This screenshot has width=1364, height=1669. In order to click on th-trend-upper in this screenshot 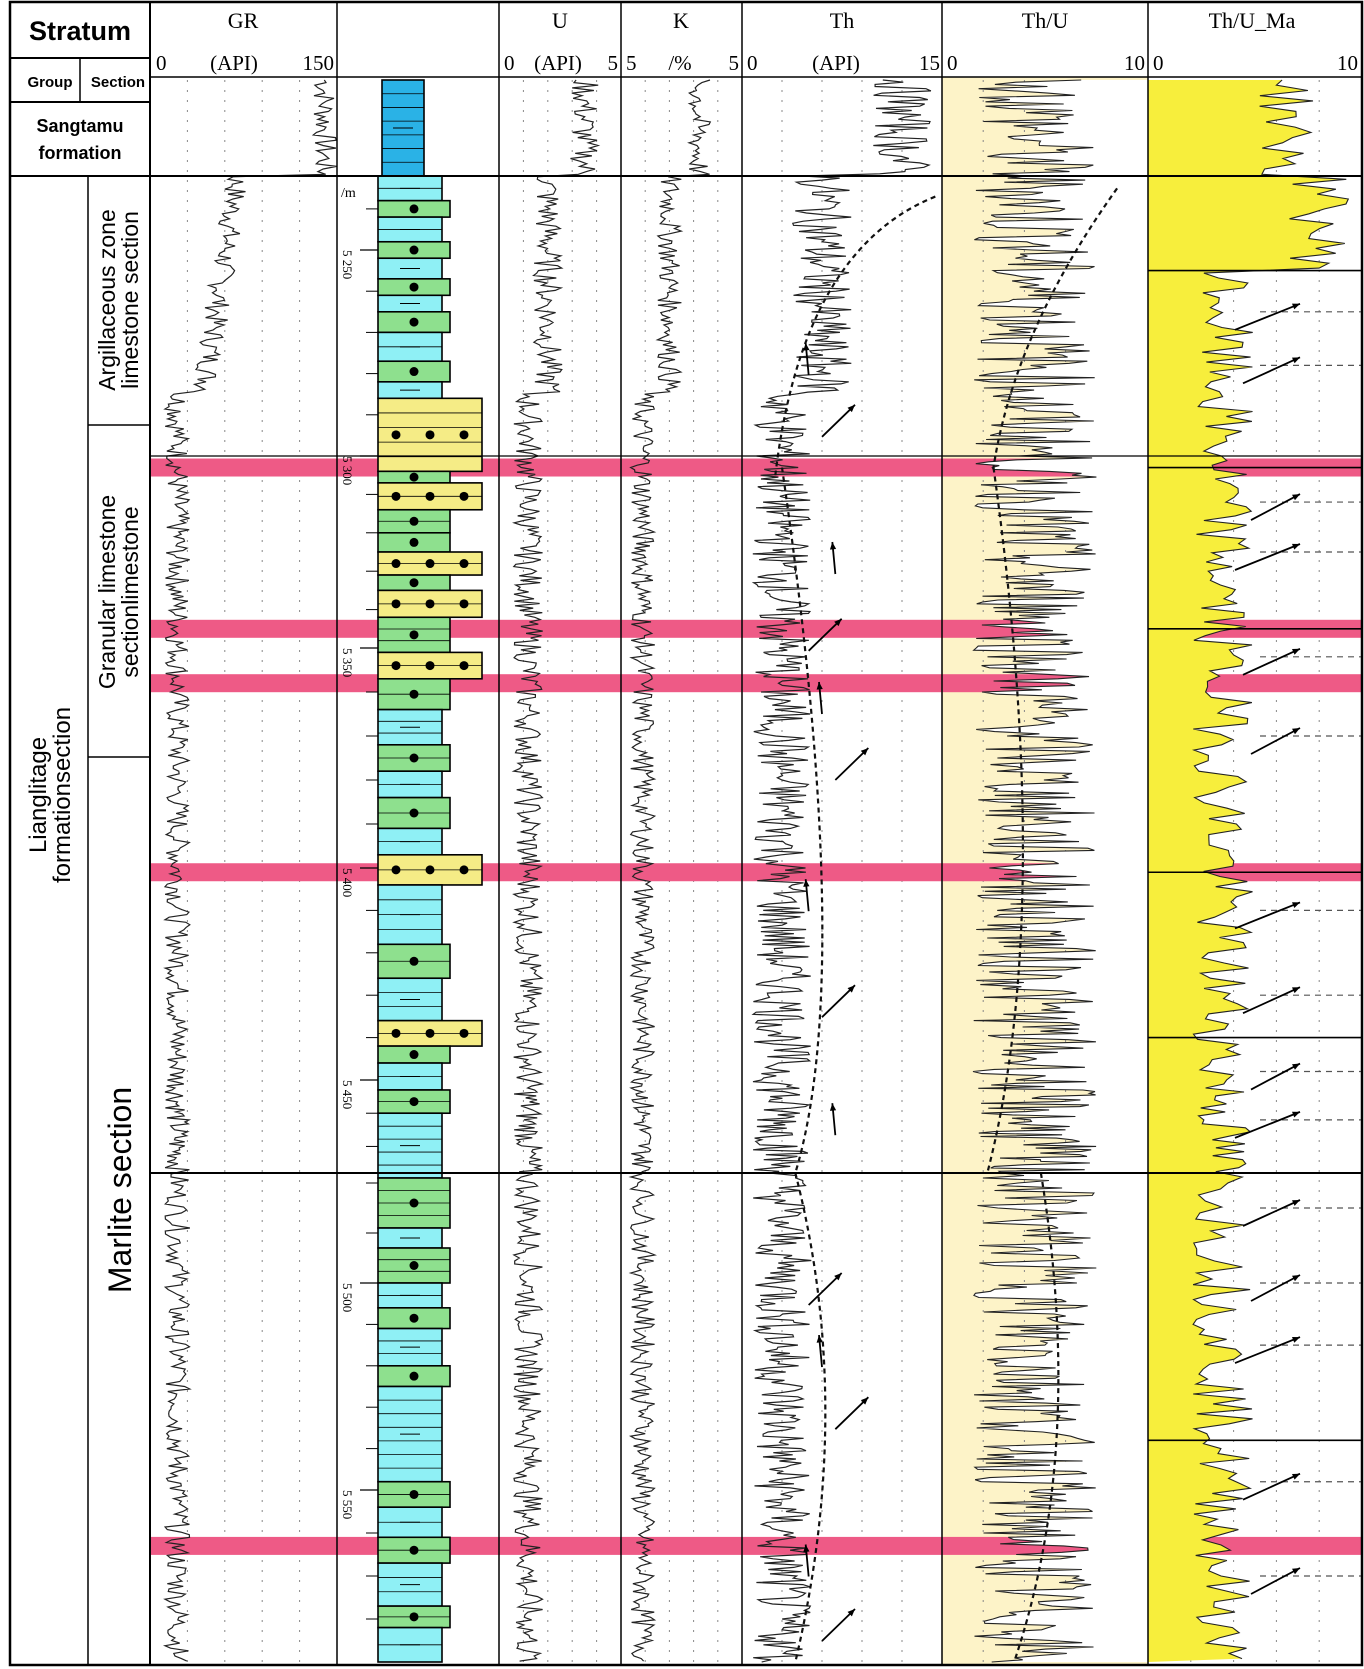, I will do `click(855, 335)`.